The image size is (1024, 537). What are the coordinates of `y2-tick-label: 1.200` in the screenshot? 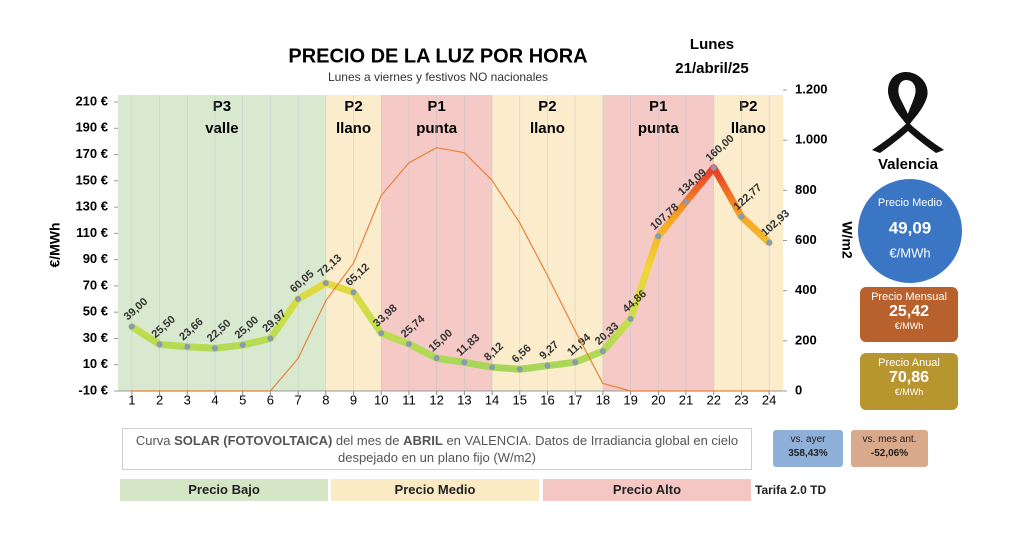 It's located at (811, 88).